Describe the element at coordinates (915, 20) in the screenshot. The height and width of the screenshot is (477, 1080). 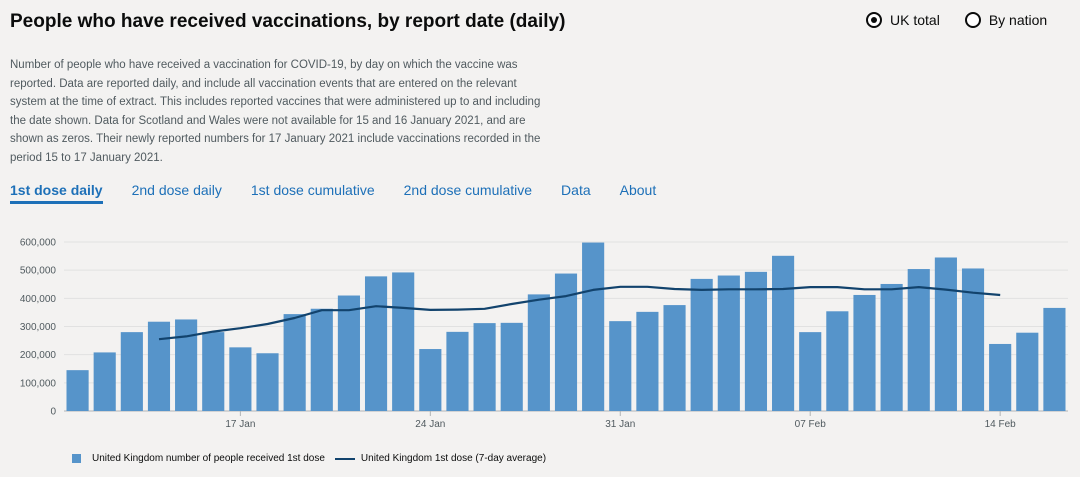
I see `radio-uk-total-label: UK total` at that location.